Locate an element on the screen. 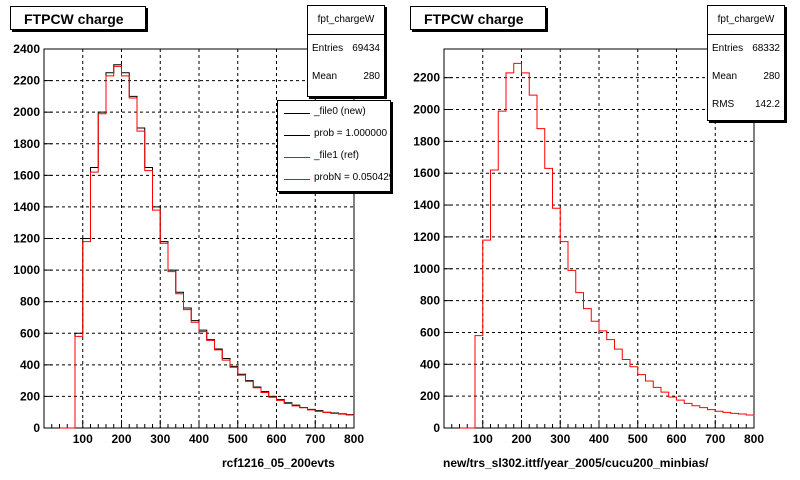 The width and height of the screenshot is (800, 480). legend-entry: prob = 1.000000 is located at coordinates (334, 135).